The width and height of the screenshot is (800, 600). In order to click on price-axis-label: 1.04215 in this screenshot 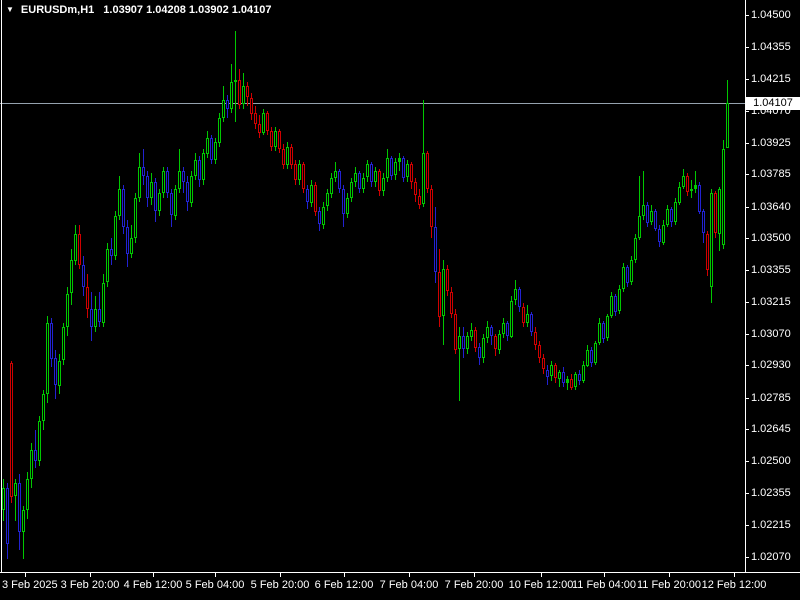, I will do `click(771, 79)`.